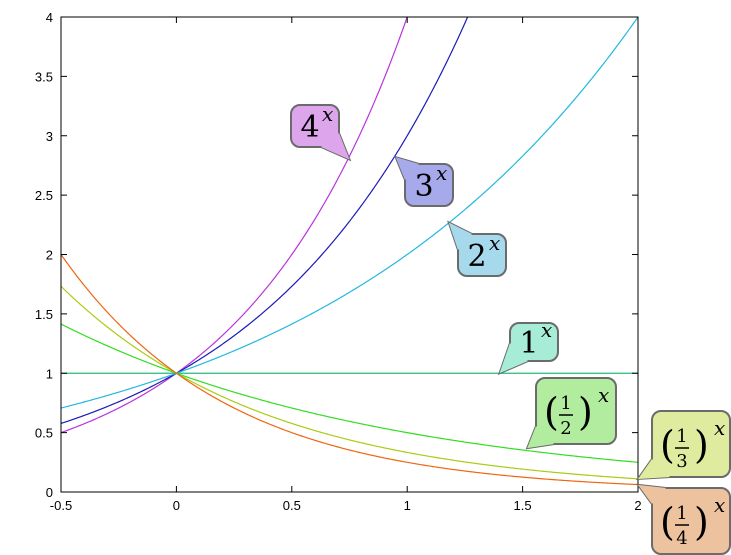  I want to click on x-tick-label: 0, so click(176, 505).